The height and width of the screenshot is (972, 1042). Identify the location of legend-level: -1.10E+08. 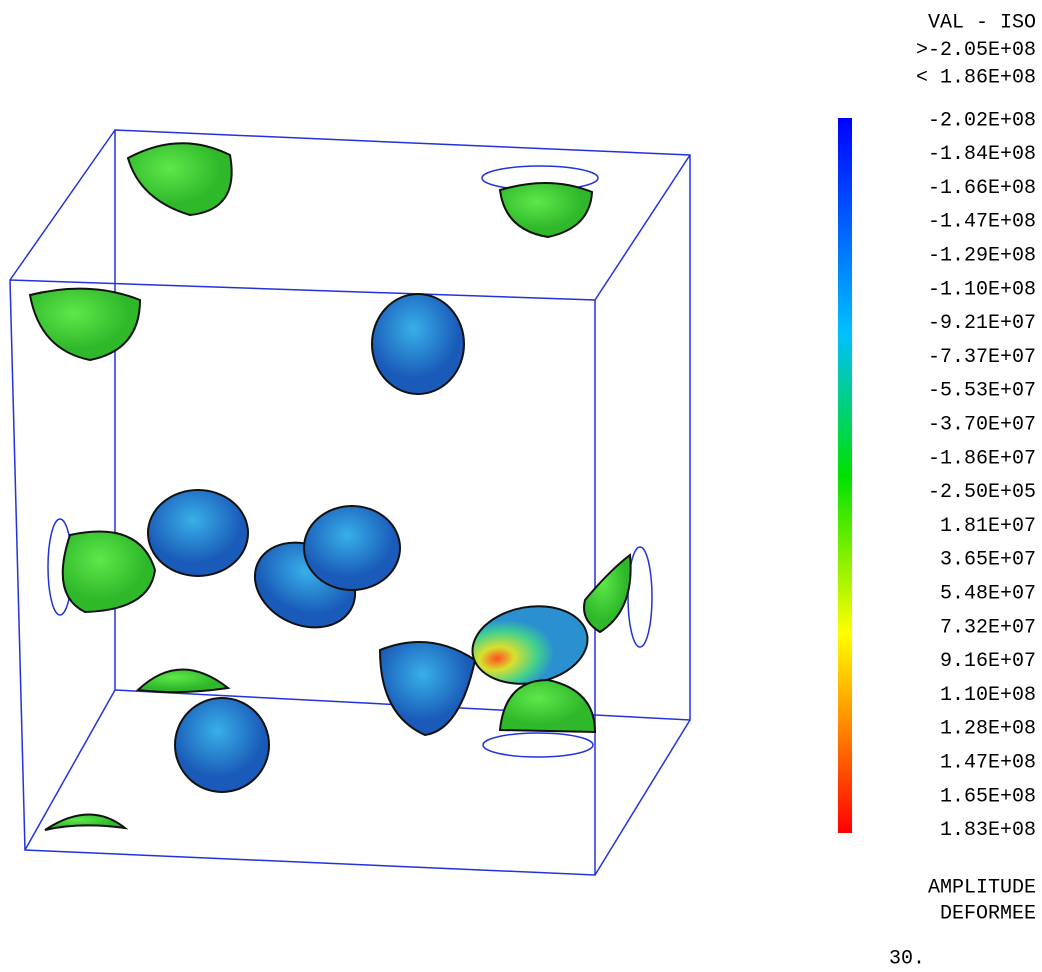
(982, 289).